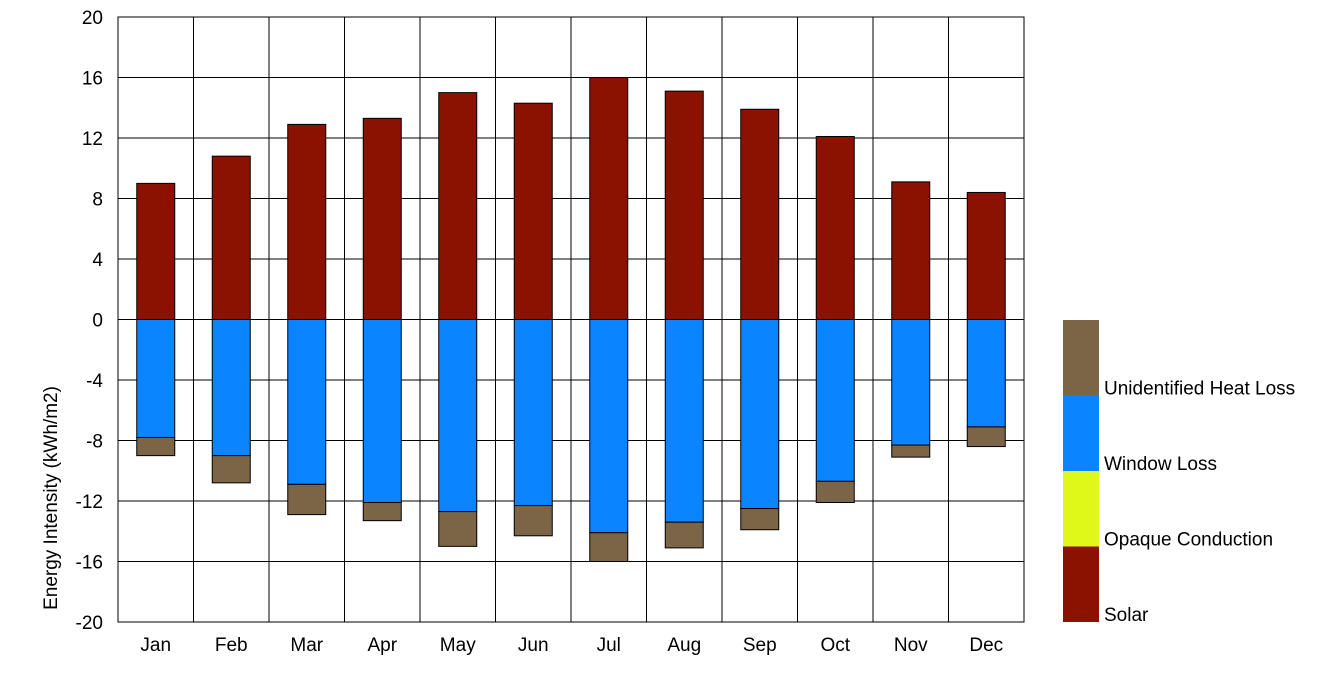  Describe the element at coordinates (92, 139) in the screenshot. I see `y-tick-label: 12` at that location.